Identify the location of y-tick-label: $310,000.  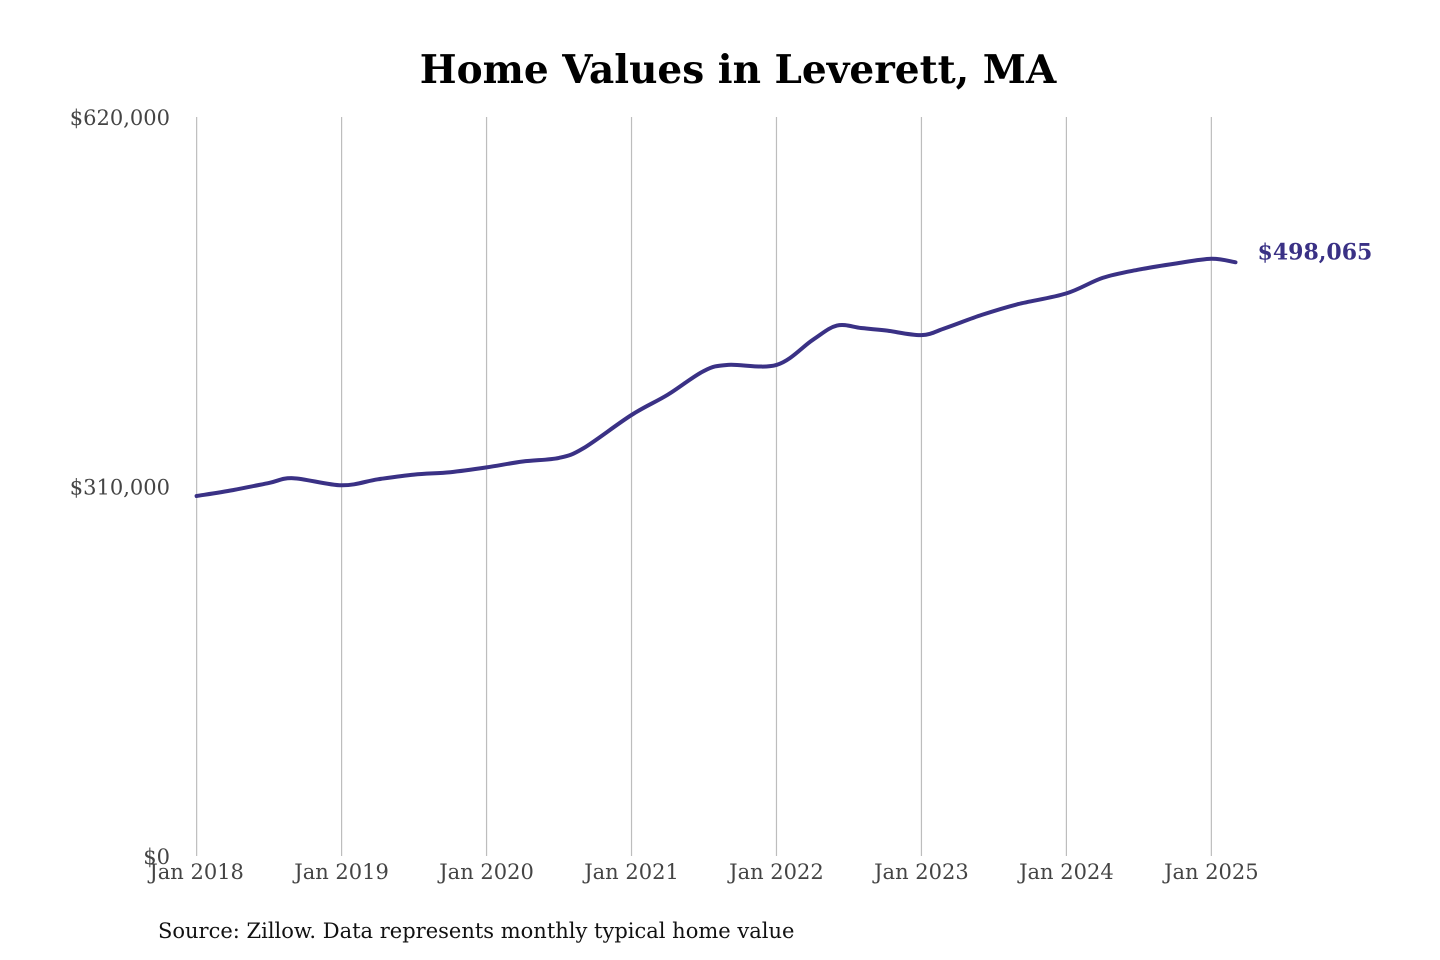
(120, 488).